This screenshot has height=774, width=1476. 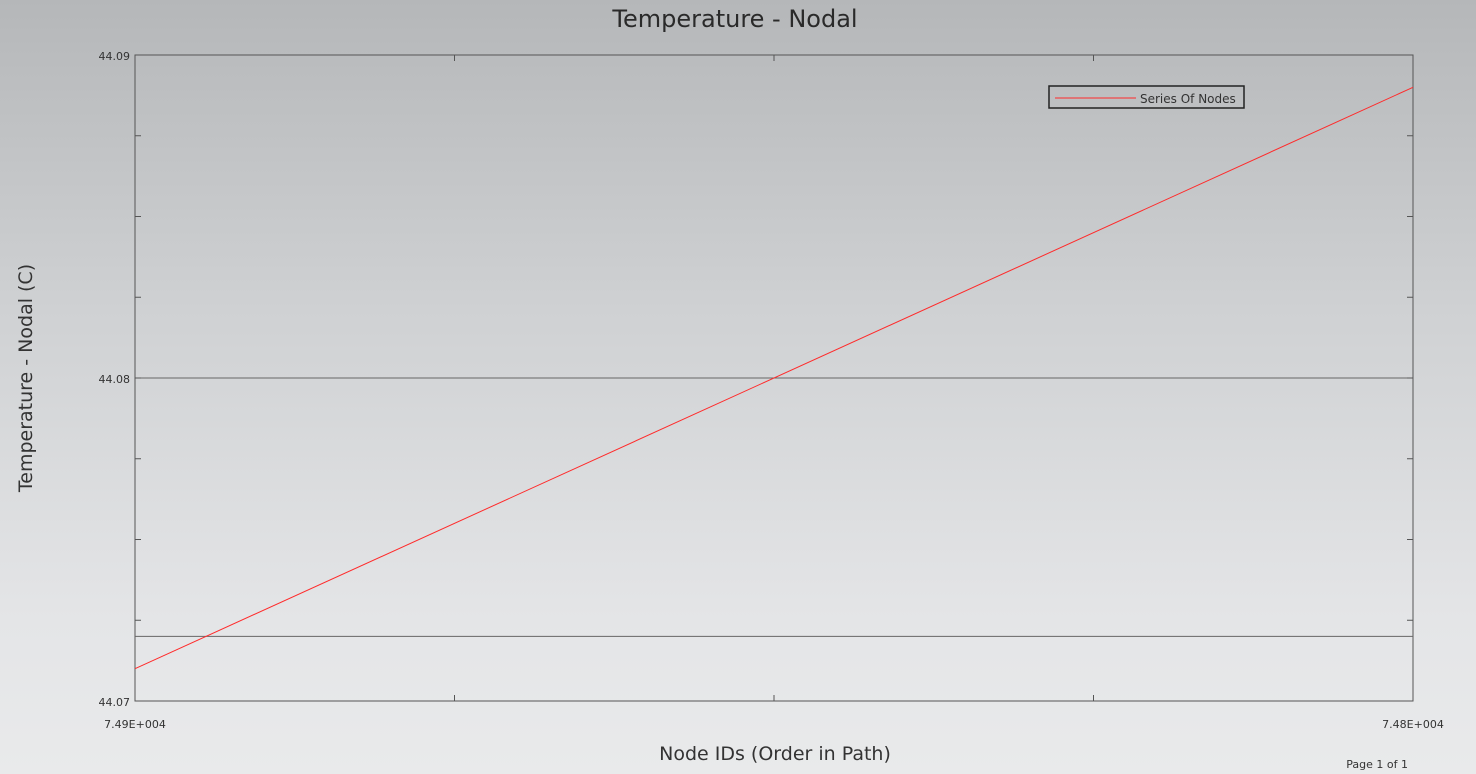 I want to click on page-indicator: Page 1 of 1, so click(x=1377, y=764).